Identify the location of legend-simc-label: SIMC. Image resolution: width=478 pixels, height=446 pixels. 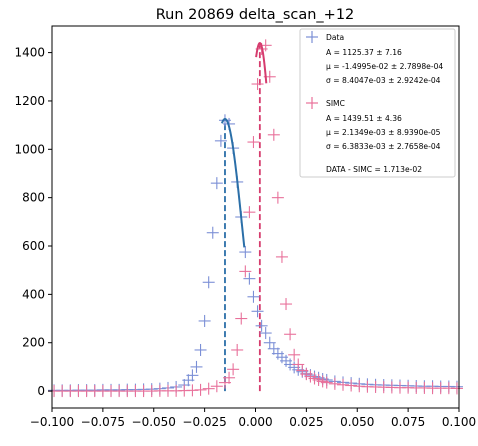
(335, 103).